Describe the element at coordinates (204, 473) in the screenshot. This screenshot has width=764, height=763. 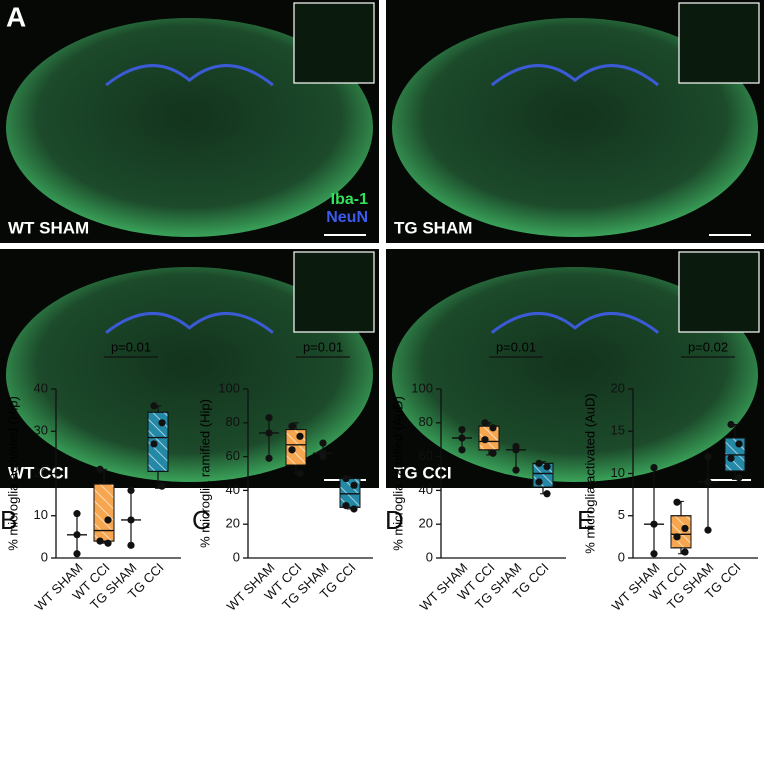
I see `y-axis-label: % microglia ramified (Hip)` at that location.